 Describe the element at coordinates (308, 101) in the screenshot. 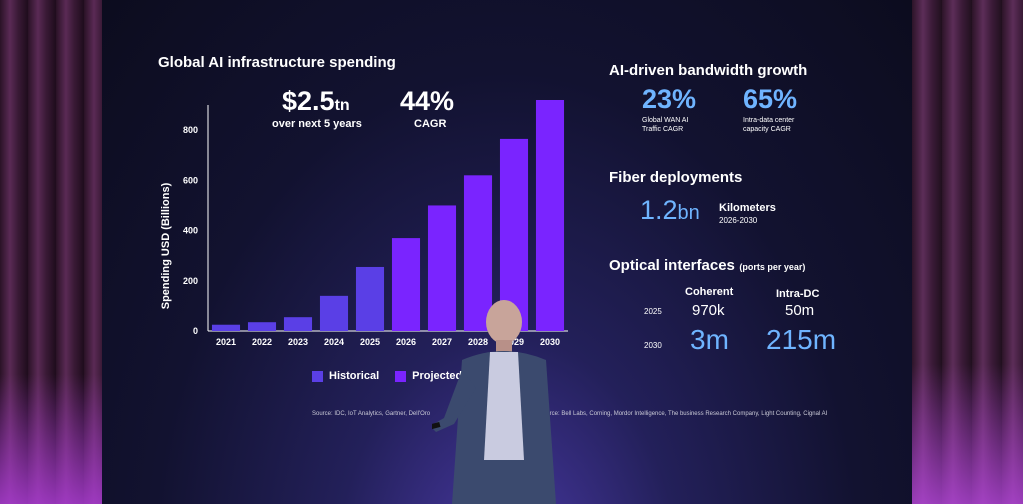

I see `stat-total-value: $2.5` at that location.